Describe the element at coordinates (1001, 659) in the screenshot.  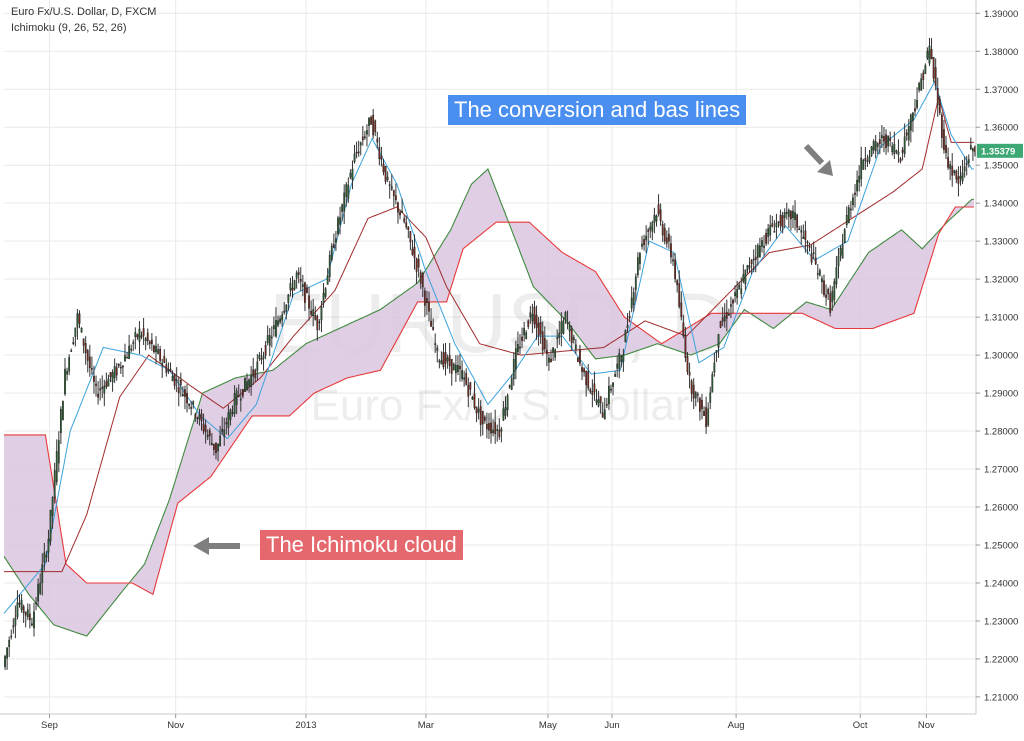
I see `price-tick-label: 1.22000` at that location.